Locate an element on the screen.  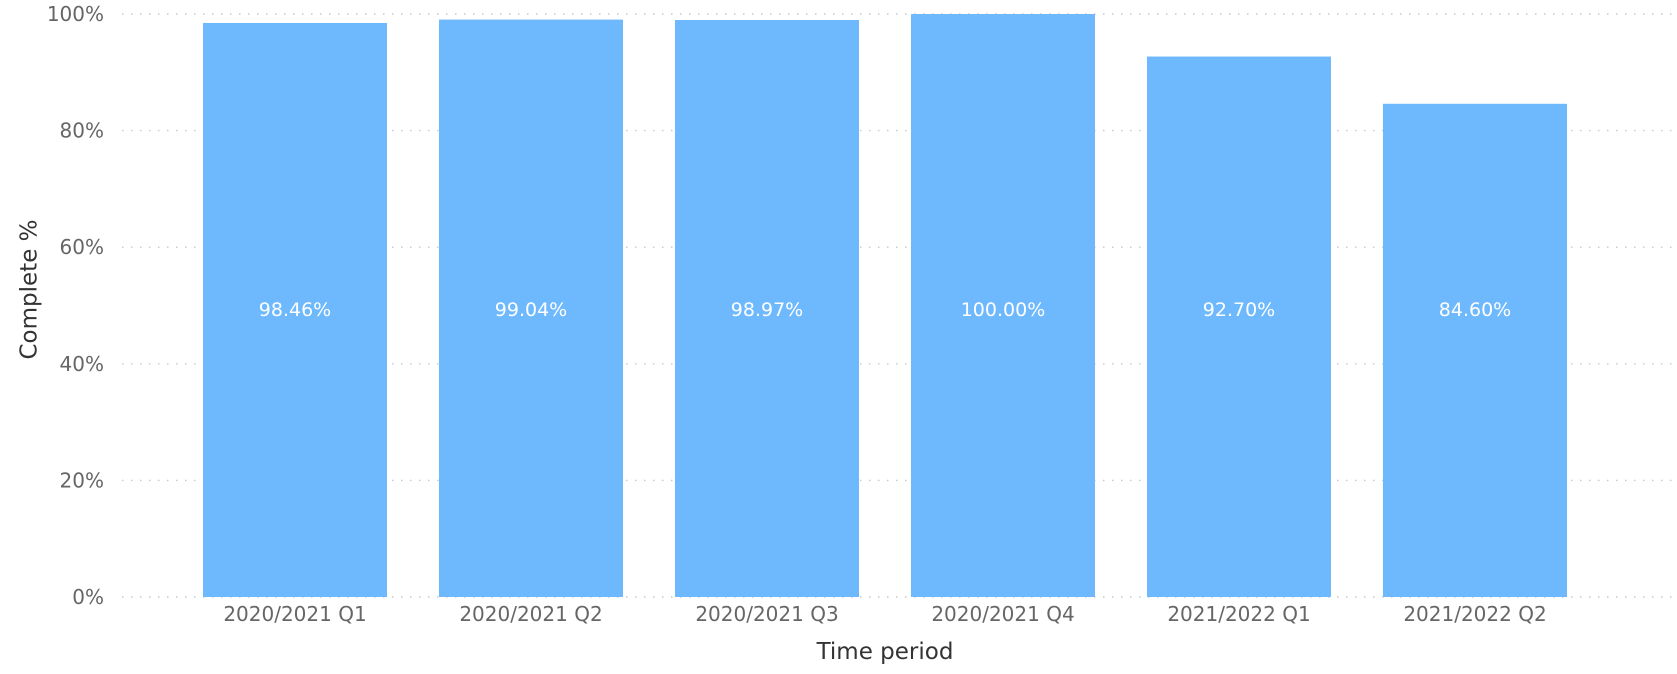
y-tick-label: 60% is located at coordinates (82, 247).